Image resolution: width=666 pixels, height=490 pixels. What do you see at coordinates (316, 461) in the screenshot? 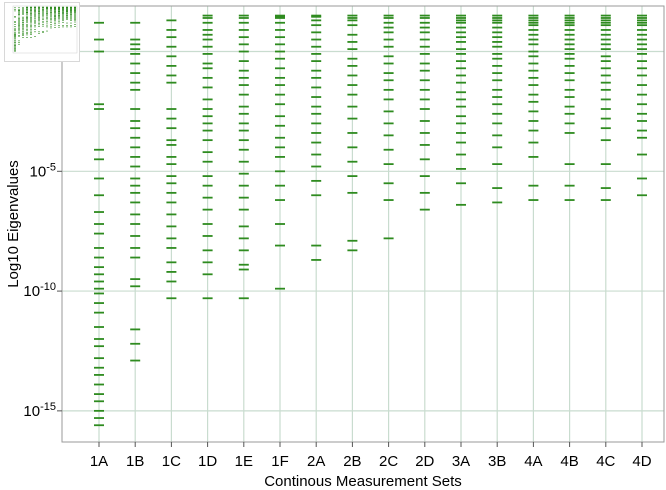
I see `x-tick-label-2A: 2A` at bounding box center [316, 461].